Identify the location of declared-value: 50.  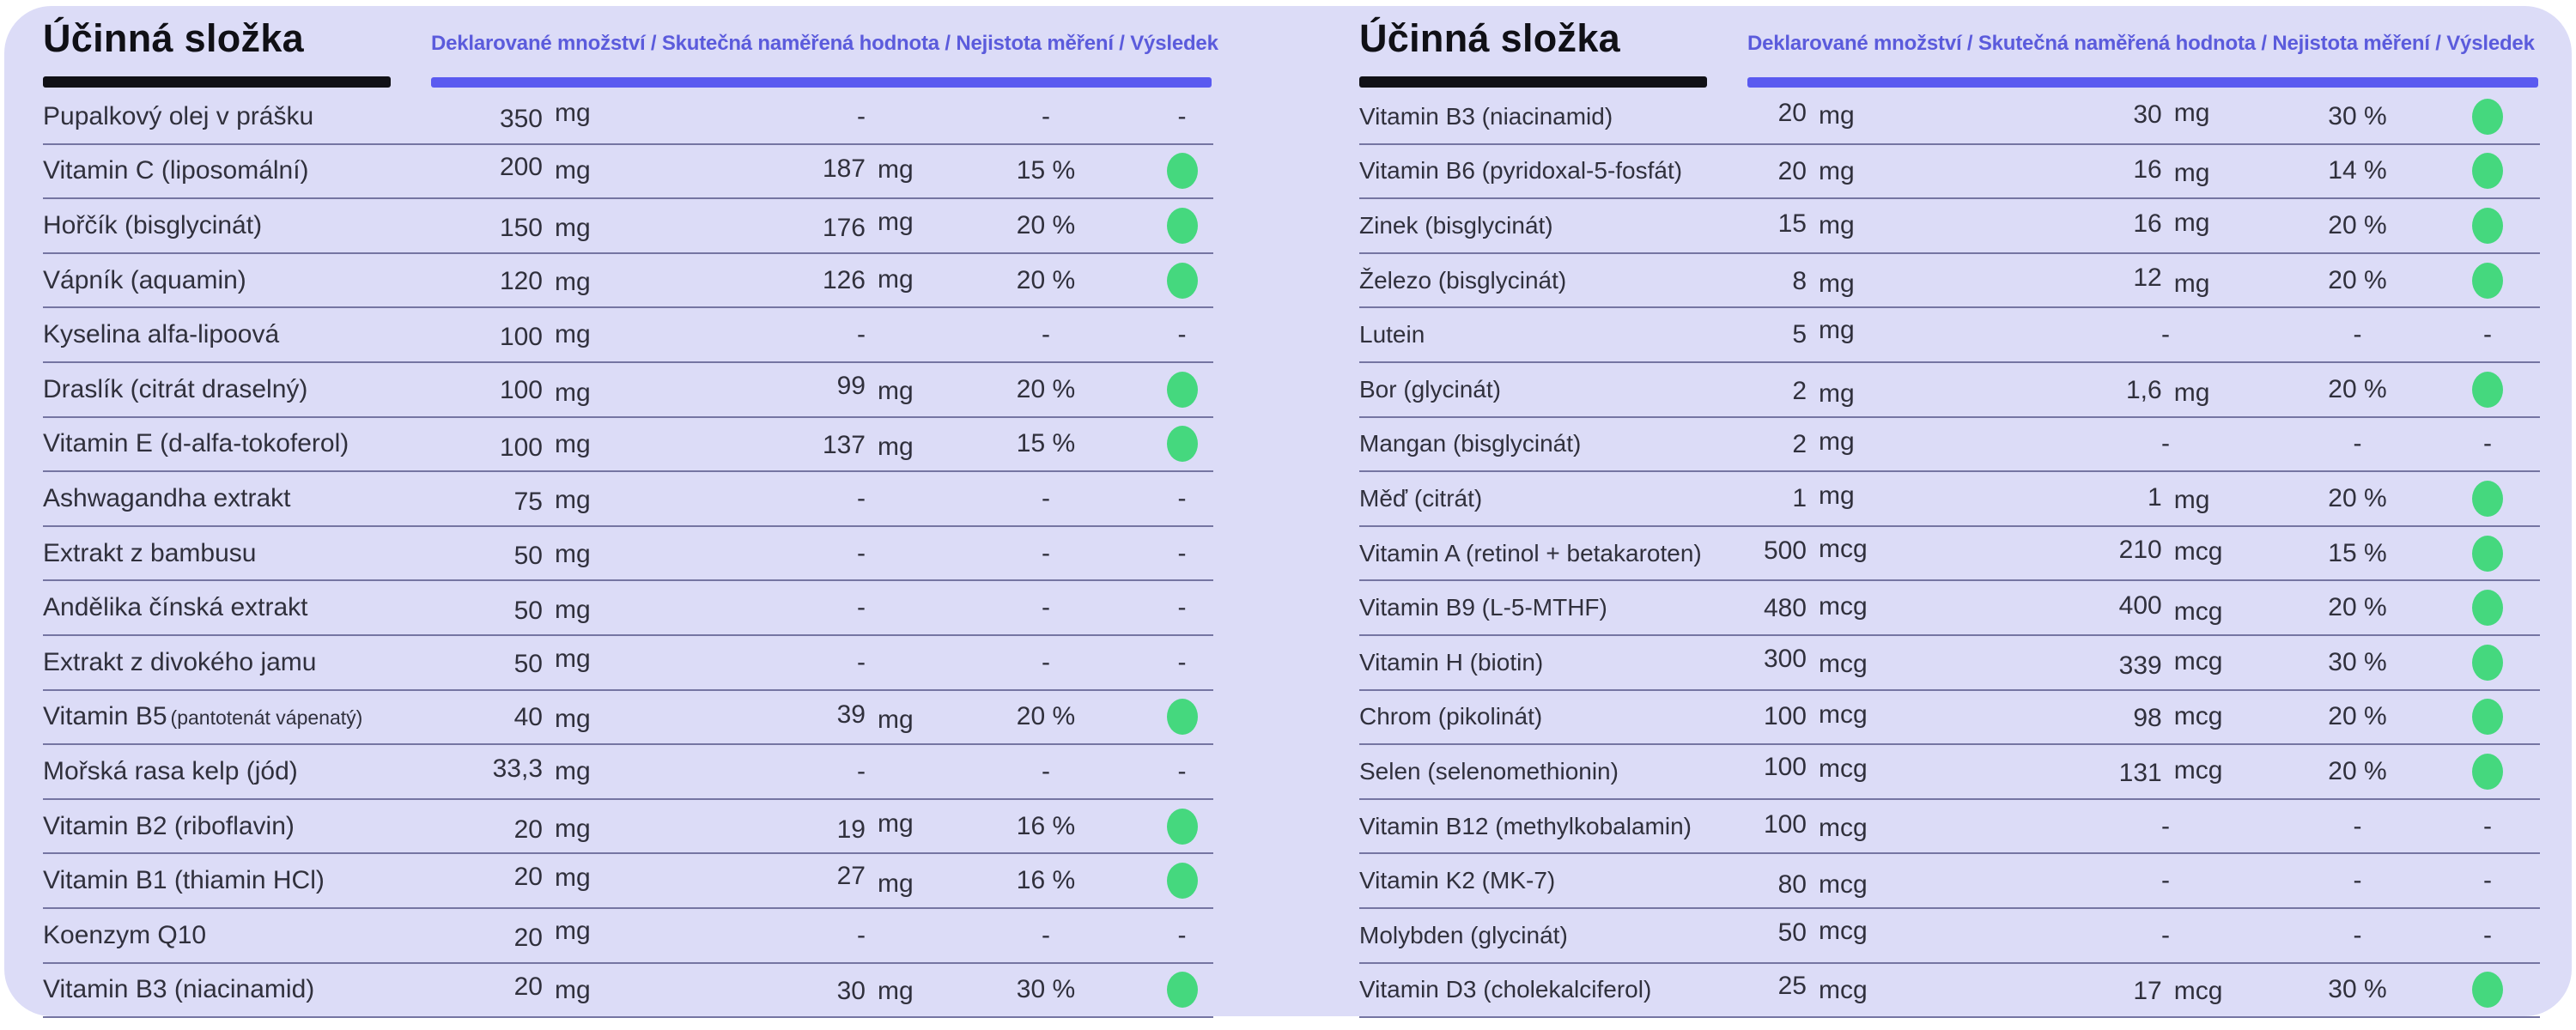
(1792, 932).